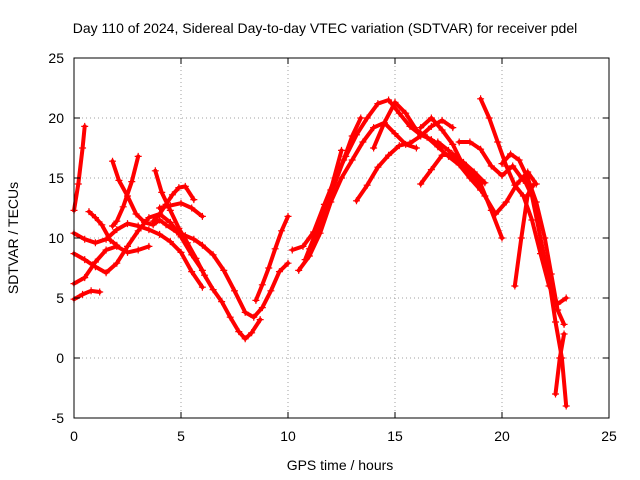  I want to click on y-tick-label: 15, so click(56, 178).